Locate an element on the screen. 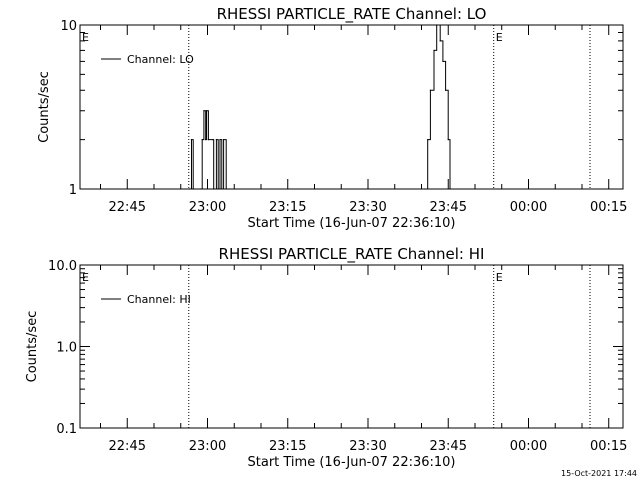  y-tick-label: 10.0 is located at coordinates (62, 266).